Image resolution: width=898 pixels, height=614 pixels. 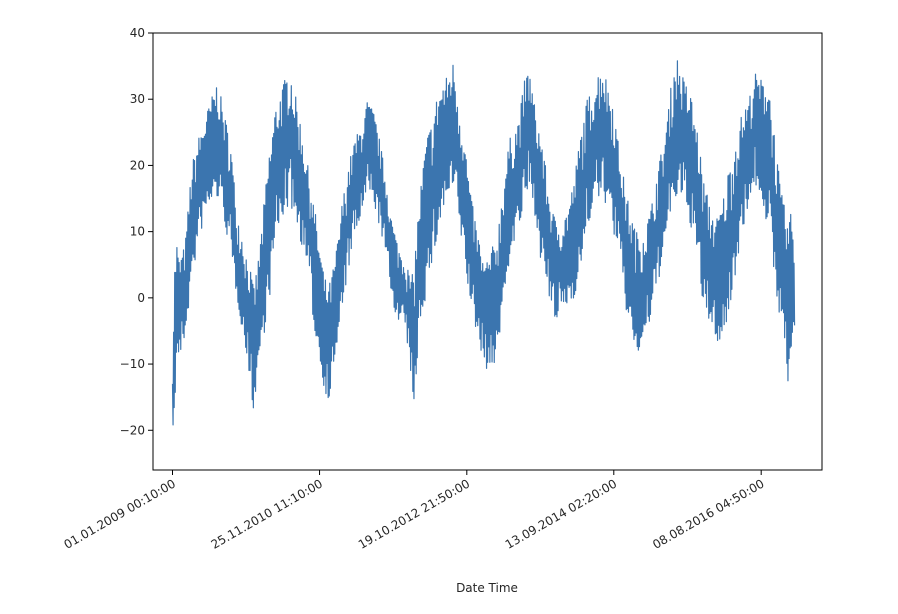 What do you see at coordinates (120, 513) in the screenshot?
I see `x-tick-label: 01.01.2009 00:10:00` at bounding box center [120, 513].